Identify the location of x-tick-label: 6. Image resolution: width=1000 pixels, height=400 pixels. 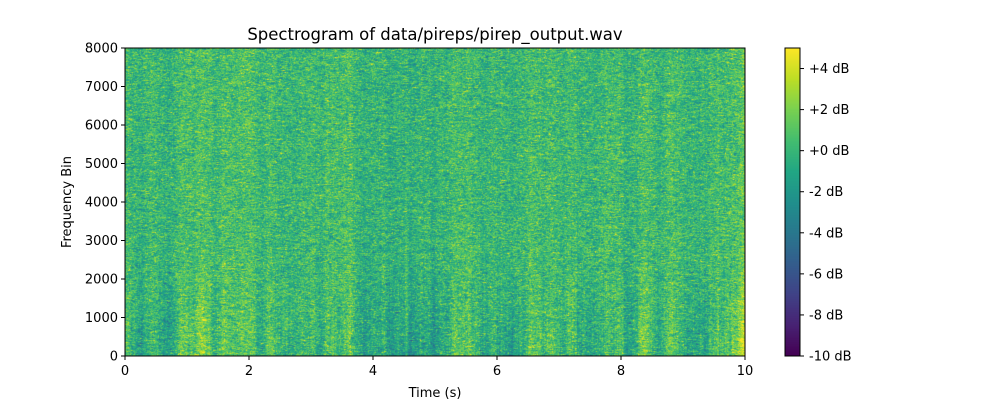
(497, 371).